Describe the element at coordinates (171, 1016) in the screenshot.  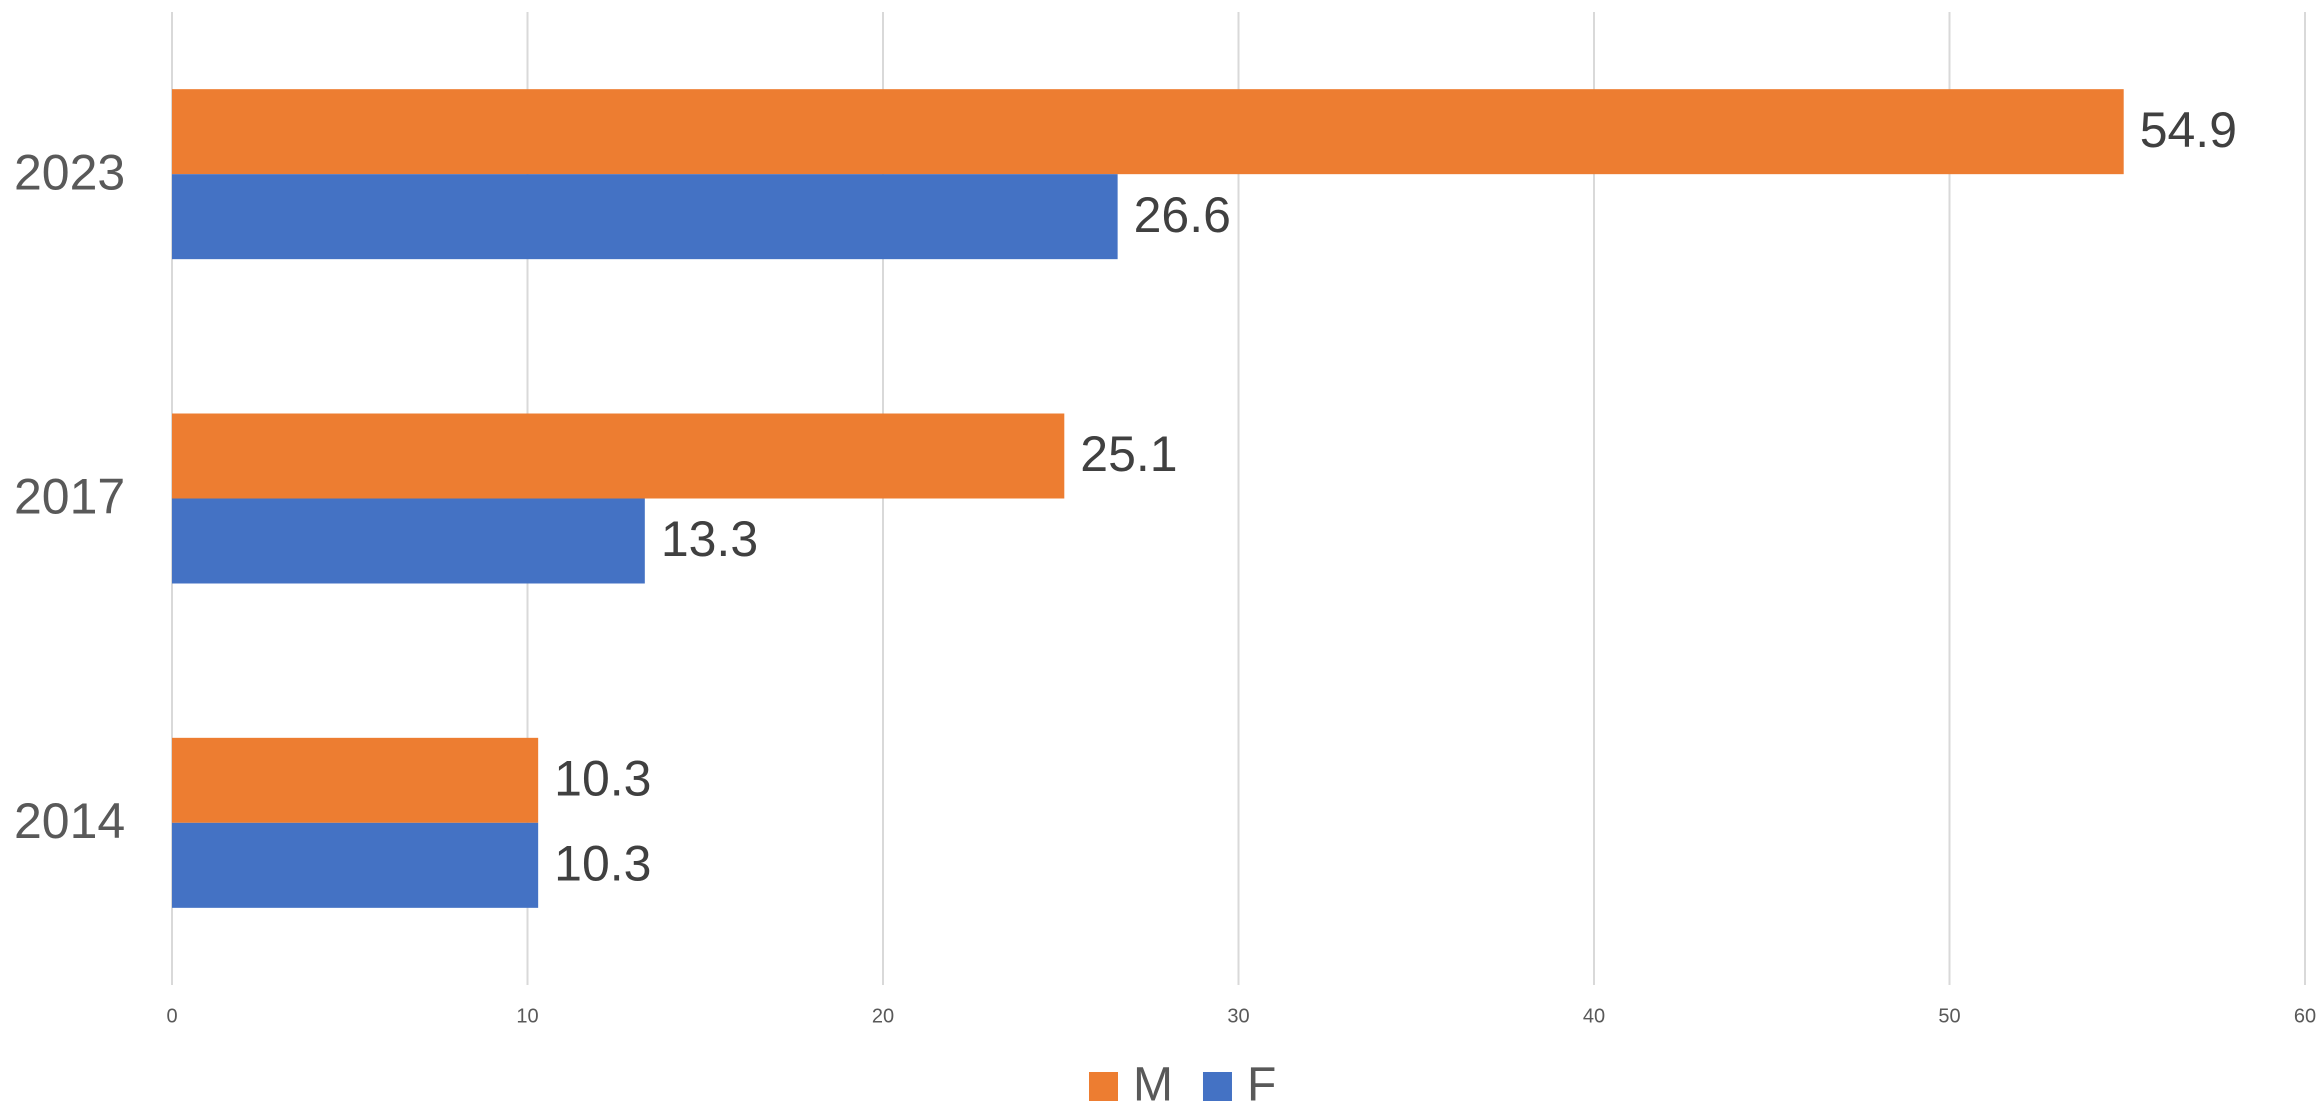
I see `x-tick-label: 0` at that location.